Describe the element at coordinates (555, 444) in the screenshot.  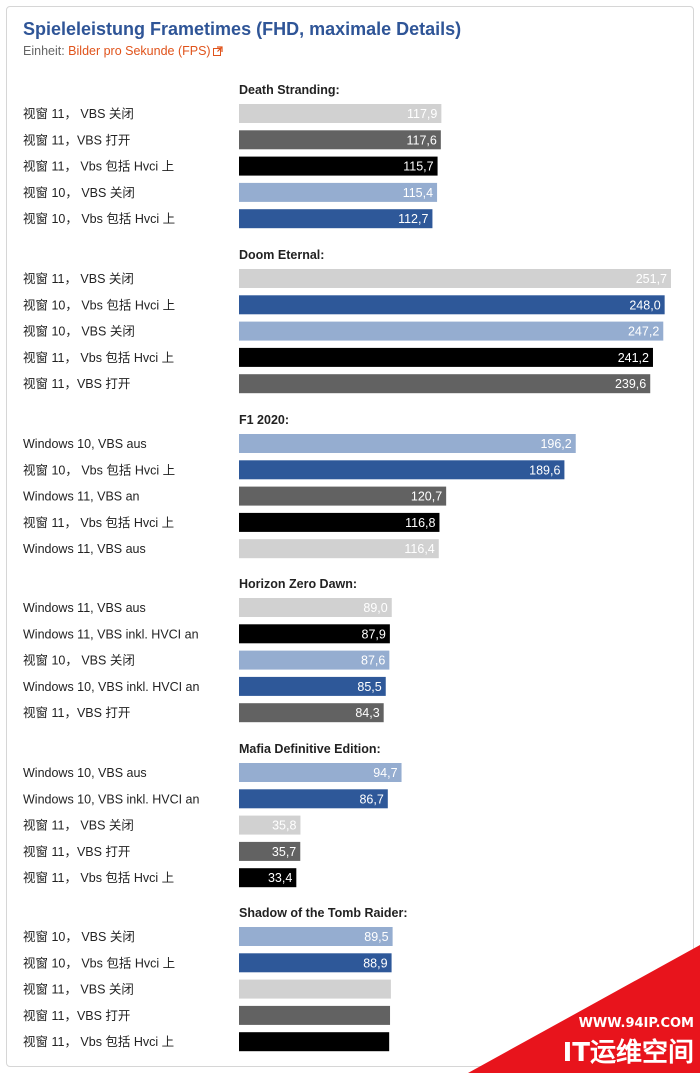
I see `bar-value: 196,2` at that location.